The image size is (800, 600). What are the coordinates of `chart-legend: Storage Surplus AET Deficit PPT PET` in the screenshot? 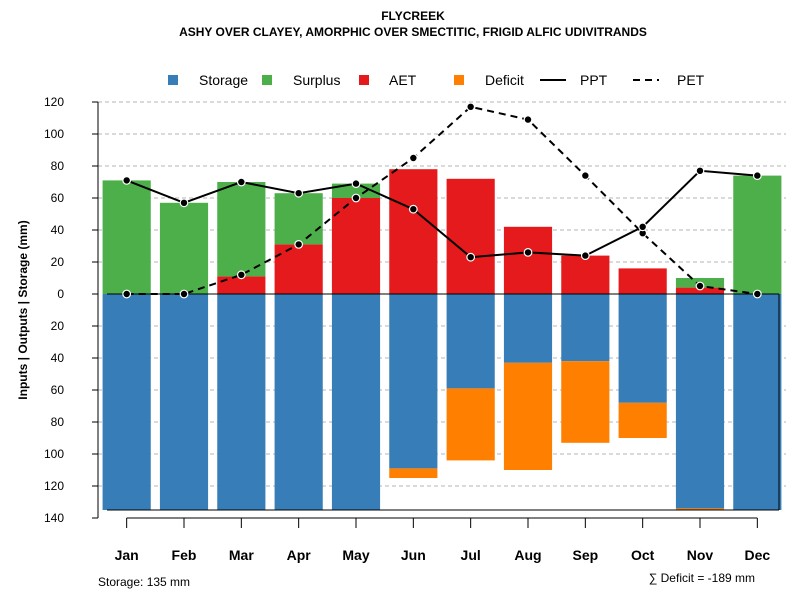 It's located at (436, 80).